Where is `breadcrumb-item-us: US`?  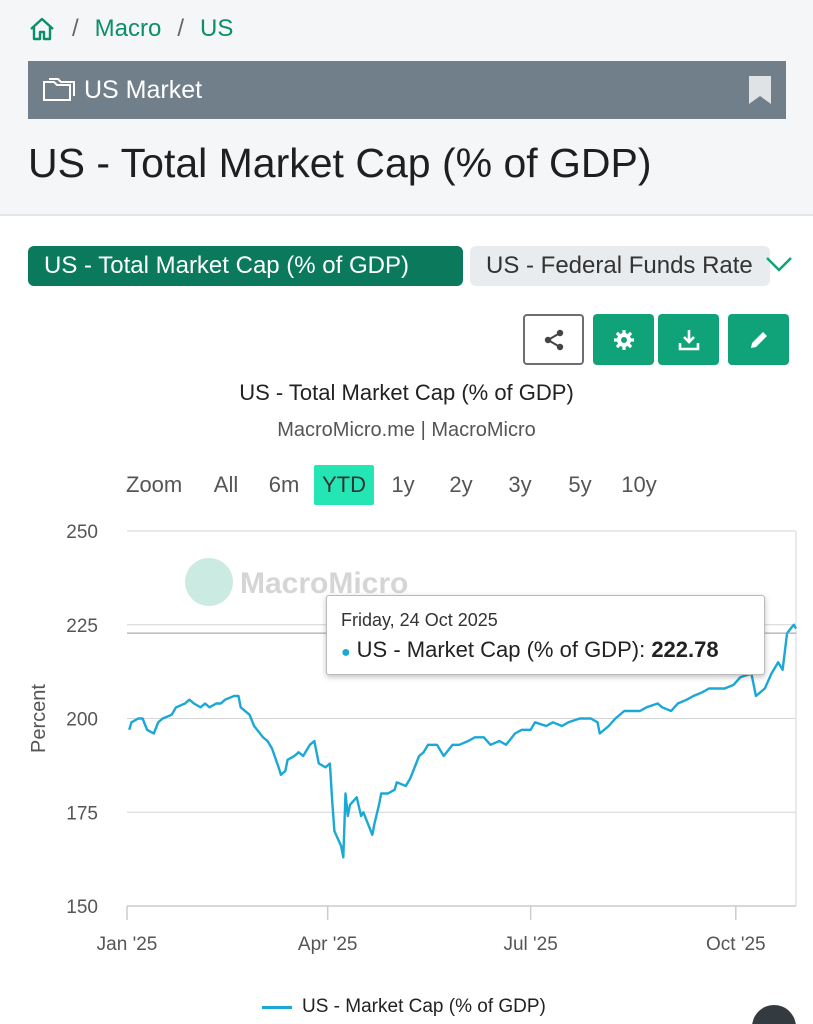 breadcrumb-item-us: US is located at coordinates (217, 28).